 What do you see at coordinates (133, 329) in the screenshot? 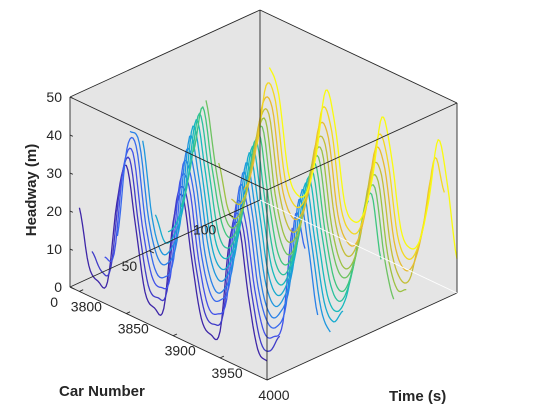
I see `x-tick-label-3850: 3850` at bounding box center [133, 329].